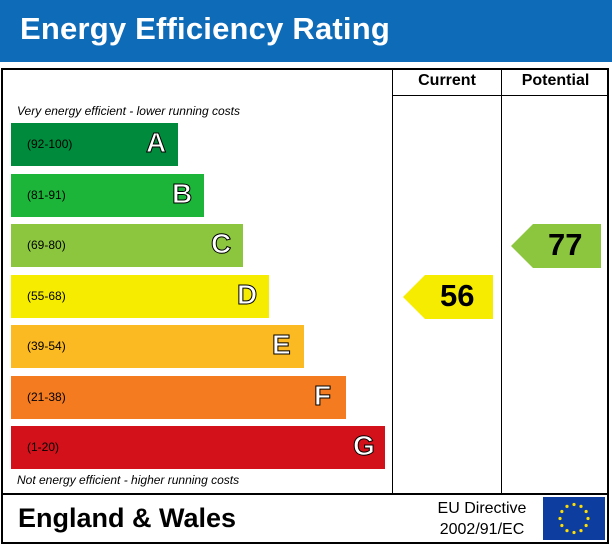  I want to click on potential-rating-arrow: 77, so click(556, 246).